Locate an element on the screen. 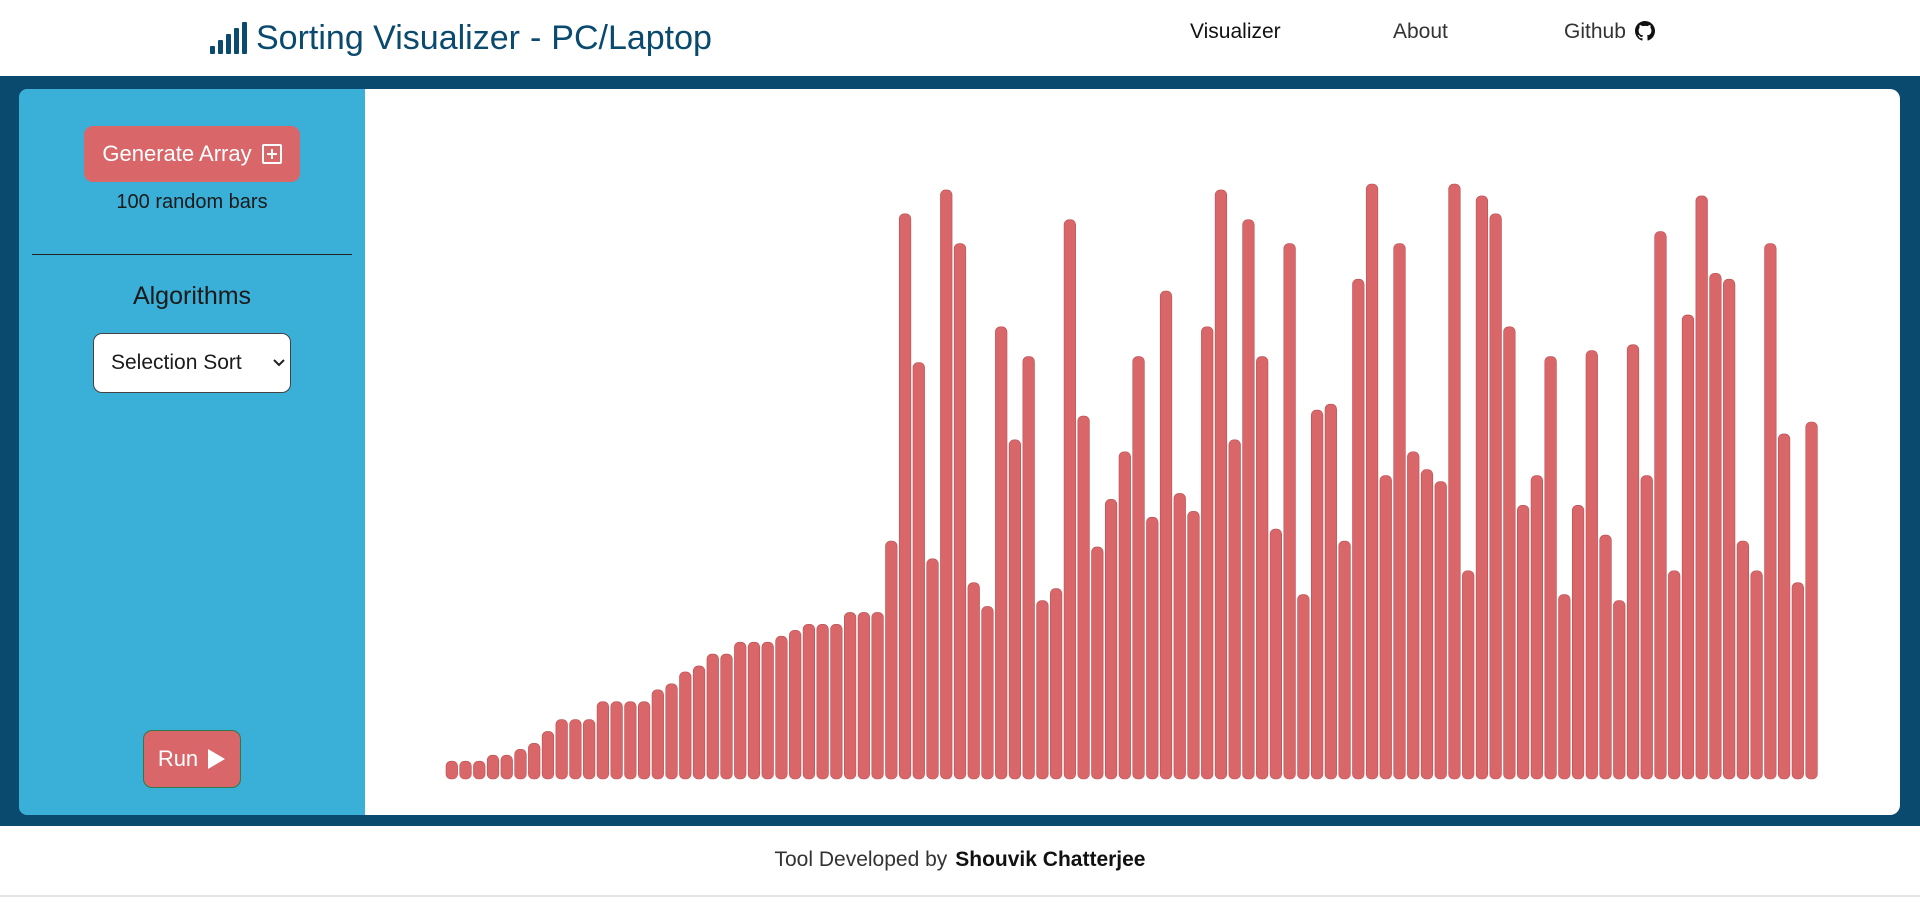  nav-link-visualizer: Visualizer is located at coordinates (1235, 31).